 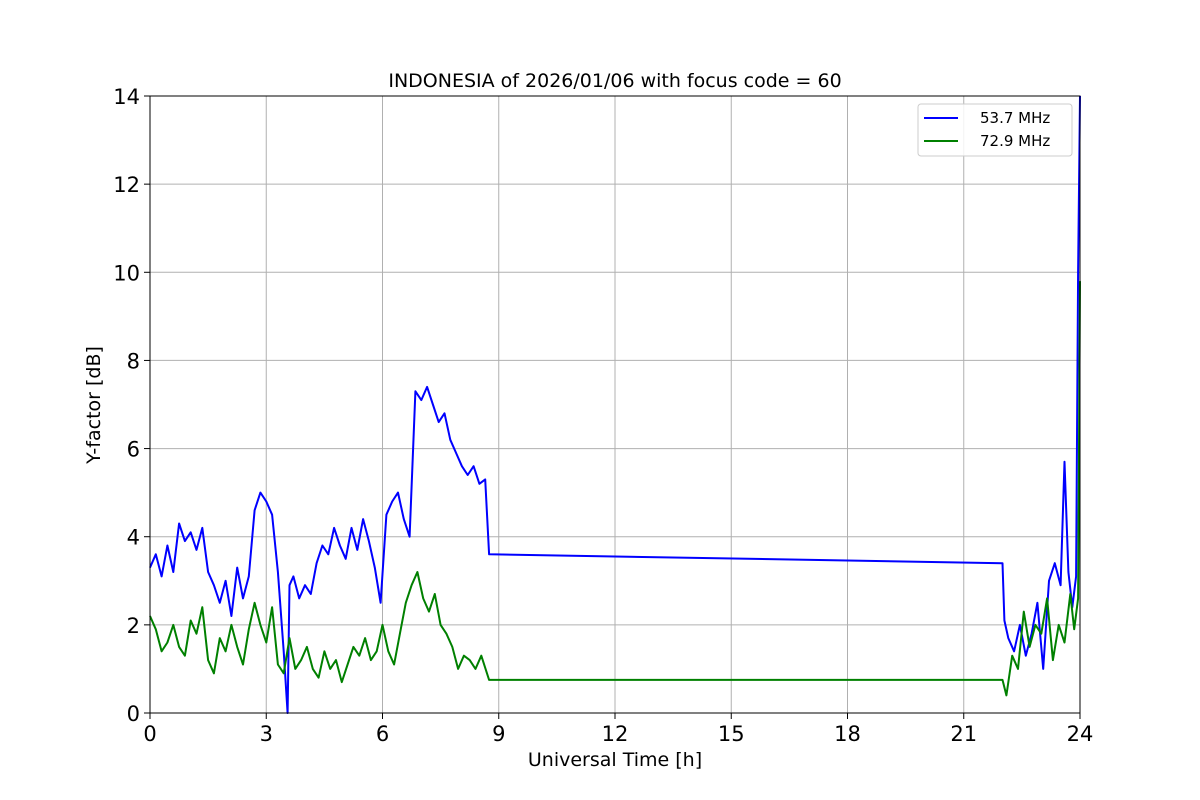 I want to click on legend-label-53-7: 53.7 MHz, so click(x=1015, y=118).